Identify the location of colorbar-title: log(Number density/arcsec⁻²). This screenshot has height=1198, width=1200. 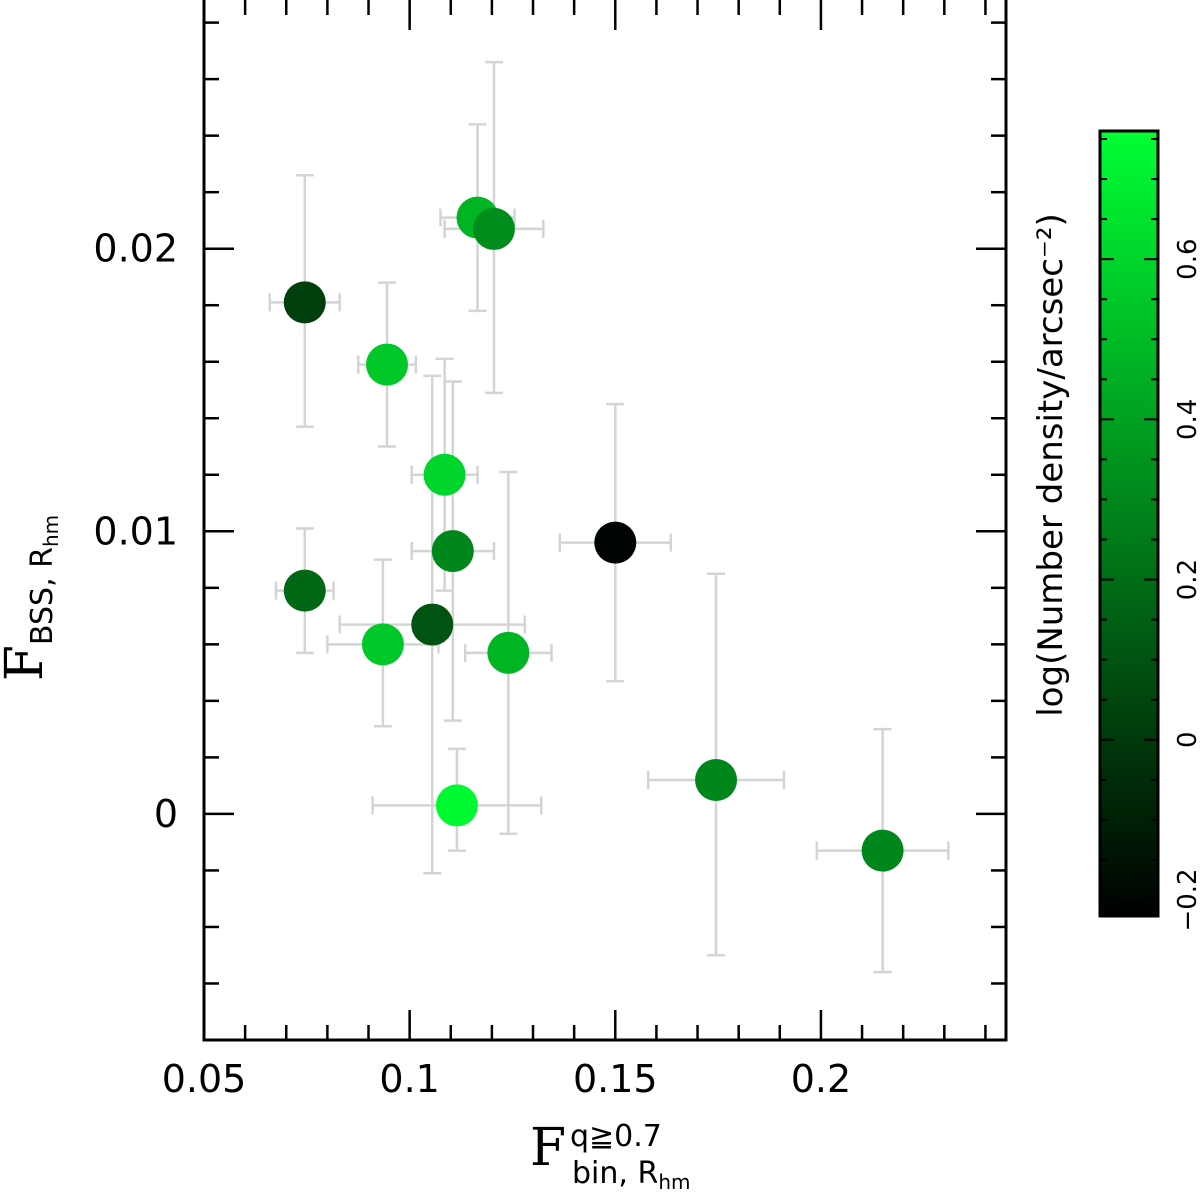
(1051, 465).